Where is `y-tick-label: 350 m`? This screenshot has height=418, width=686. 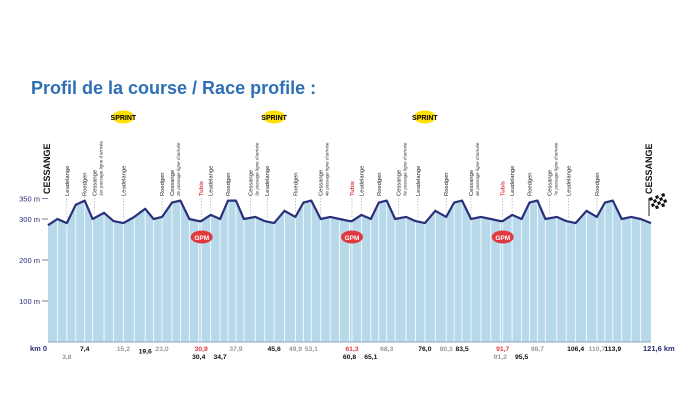
y-tick-label: 350 m is located at coordinates (29, 199).